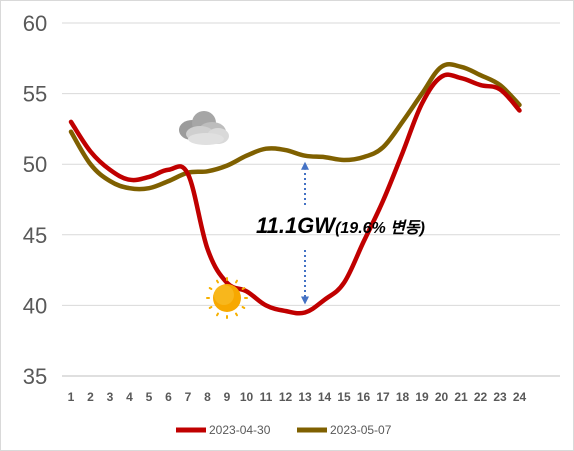  What do you see at coordinates (286, 397) in the screenshot?
I see `x-tick-label: 12` at bounding box center [286, 397].